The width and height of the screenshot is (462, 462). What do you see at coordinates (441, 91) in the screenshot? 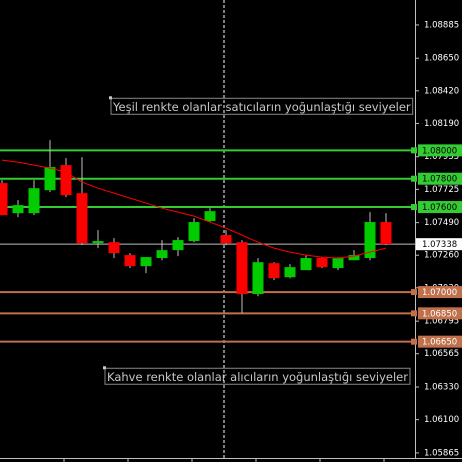
I see `y-tick-label: 1.08420` at bounding box center [441, 91].